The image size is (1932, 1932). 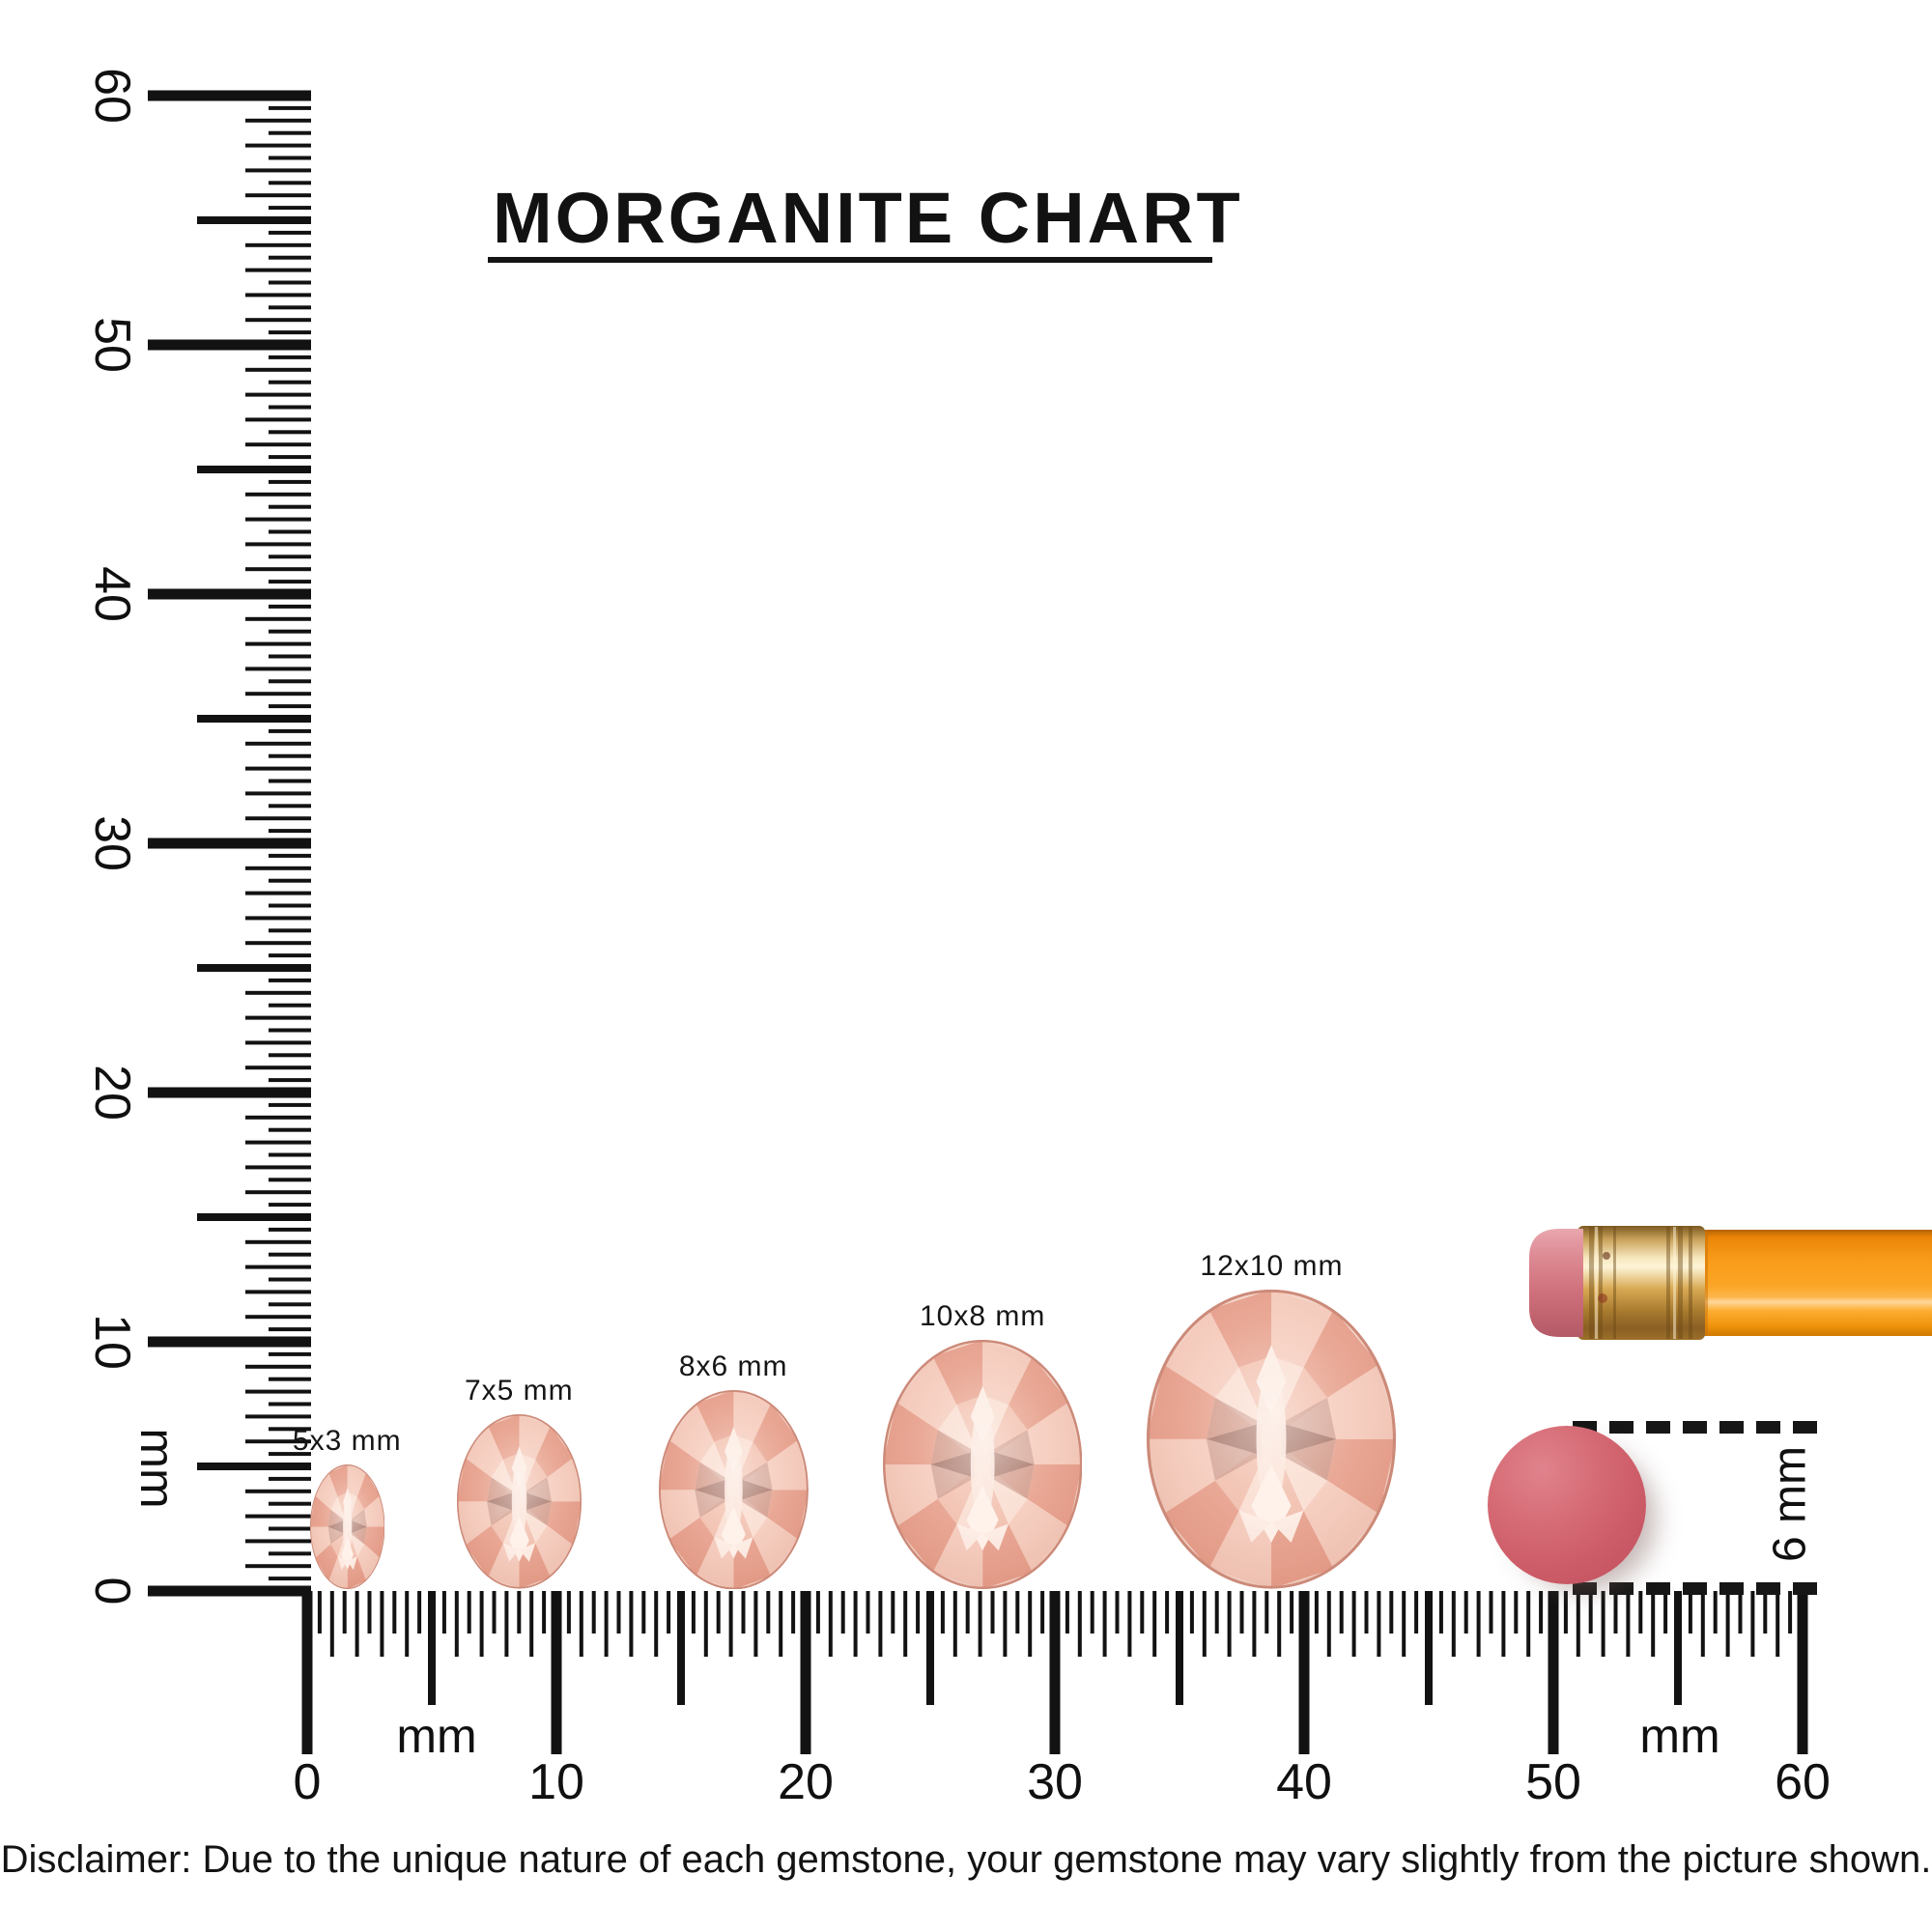 I want to click on h-ruler-number-10: 10, so click(x=556, y=1782).